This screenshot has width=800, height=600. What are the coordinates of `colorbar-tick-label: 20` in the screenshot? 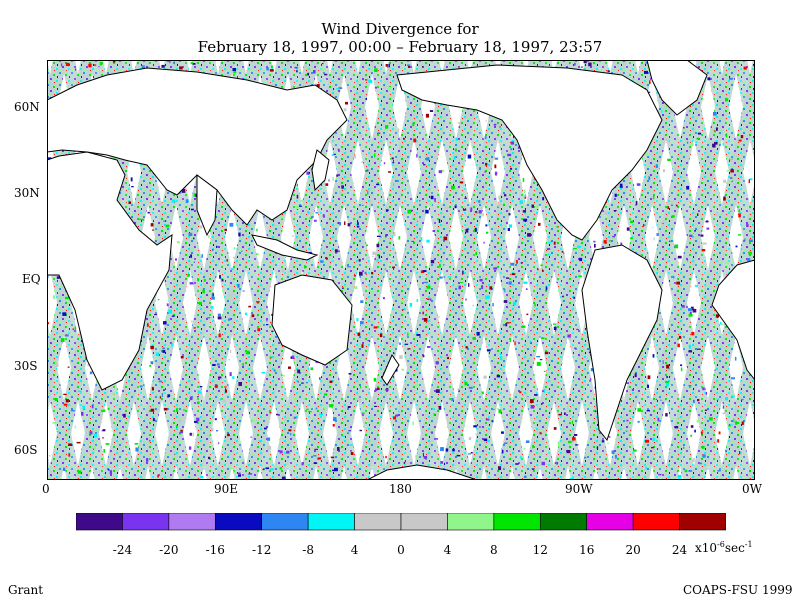 It's located at (633, 550).